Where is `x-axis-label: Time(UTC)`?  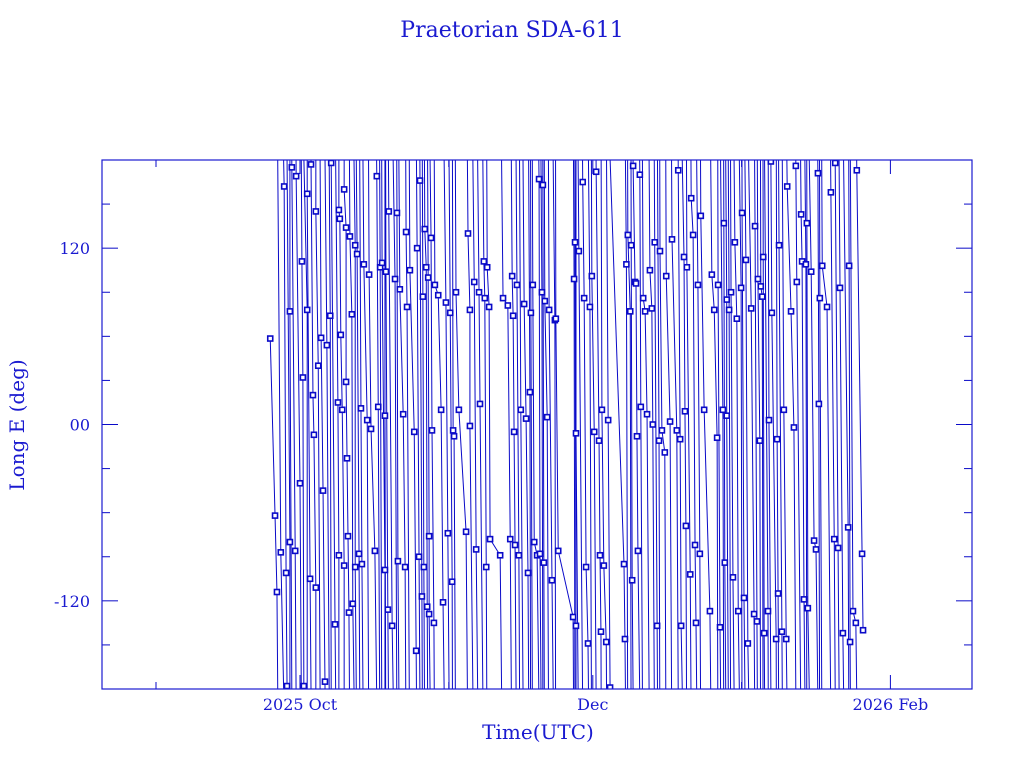
x-axis-label: Time(UTC) is located at coordinates (538, 732).